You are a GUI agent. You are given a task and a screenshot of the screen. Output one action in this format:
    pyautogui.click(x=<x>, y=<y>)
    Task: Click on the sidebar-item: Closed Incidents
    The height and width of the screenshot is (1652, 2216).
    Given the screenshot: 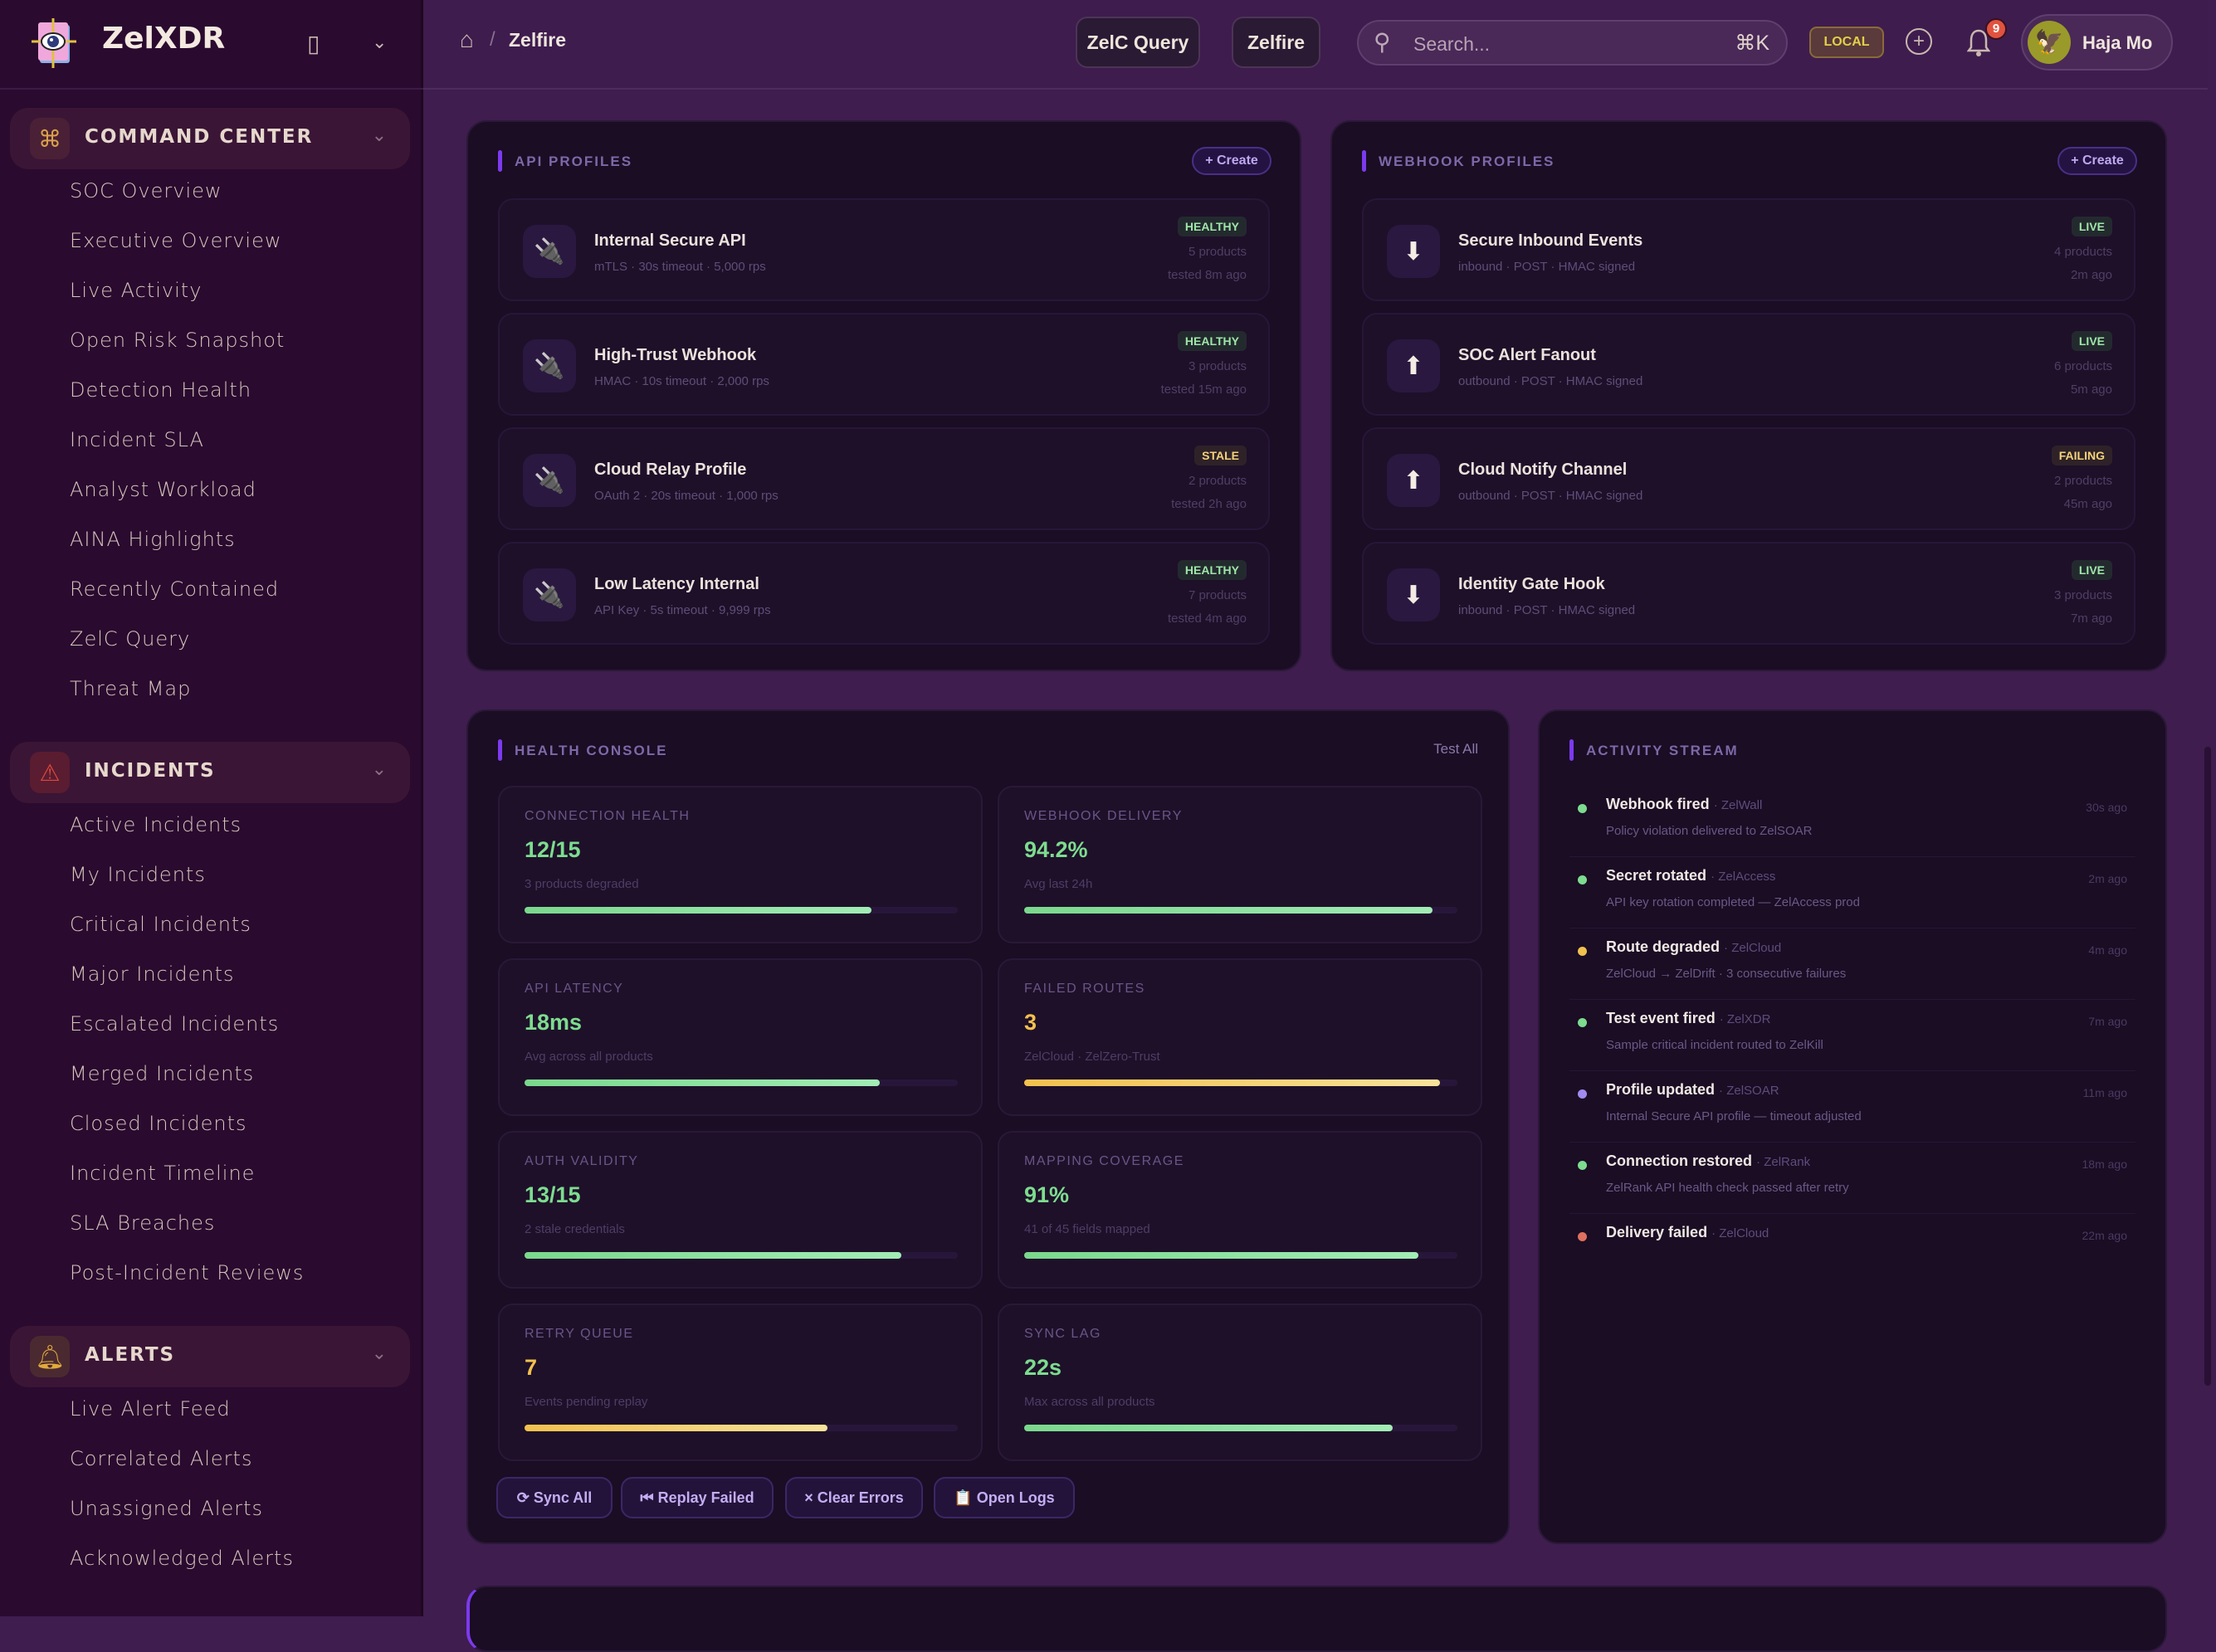 What is the action you would take?
    pyautogui.click(x=158, y=1123)
    